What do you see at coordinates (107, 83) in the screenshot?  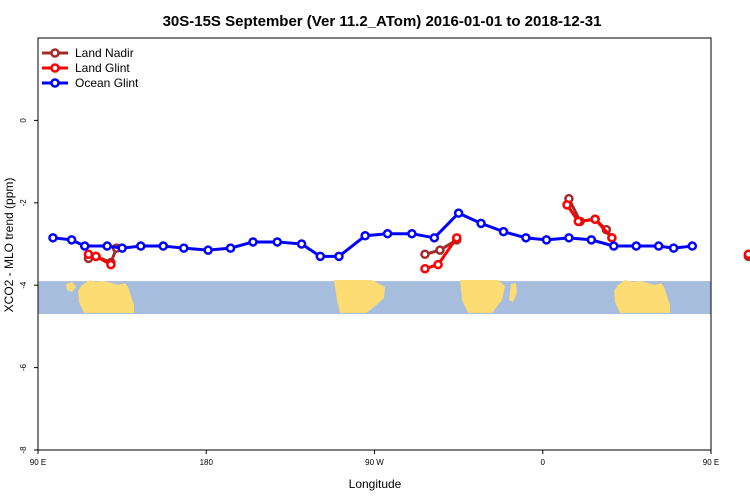 I see `legend-label: Ocean Glint` at bounding box center [107, 83].